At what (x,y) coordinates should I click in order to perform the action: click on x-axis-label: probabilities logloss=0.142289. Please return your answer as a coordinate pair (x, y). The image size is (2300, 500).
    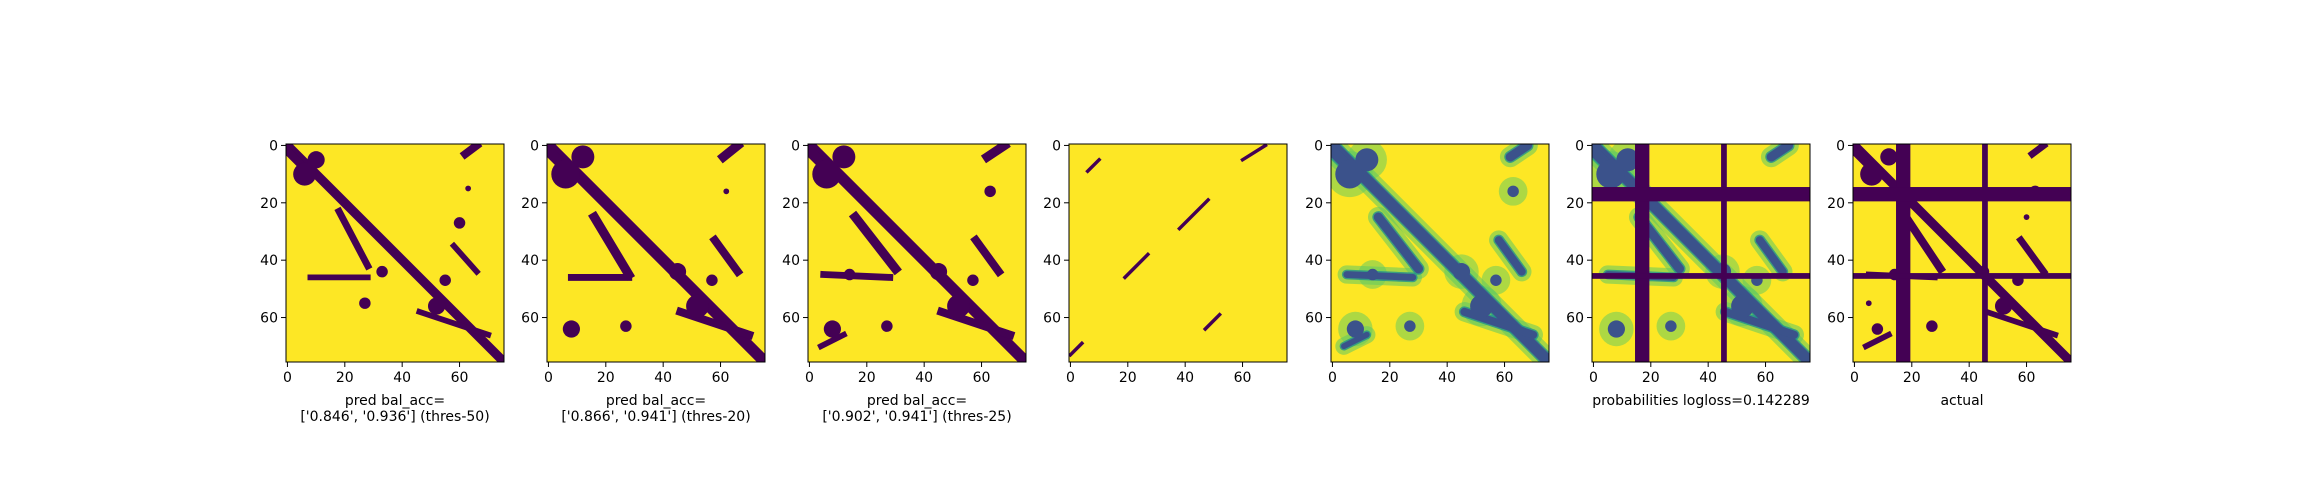
    Looking at the image, I should click on (1701, 401).